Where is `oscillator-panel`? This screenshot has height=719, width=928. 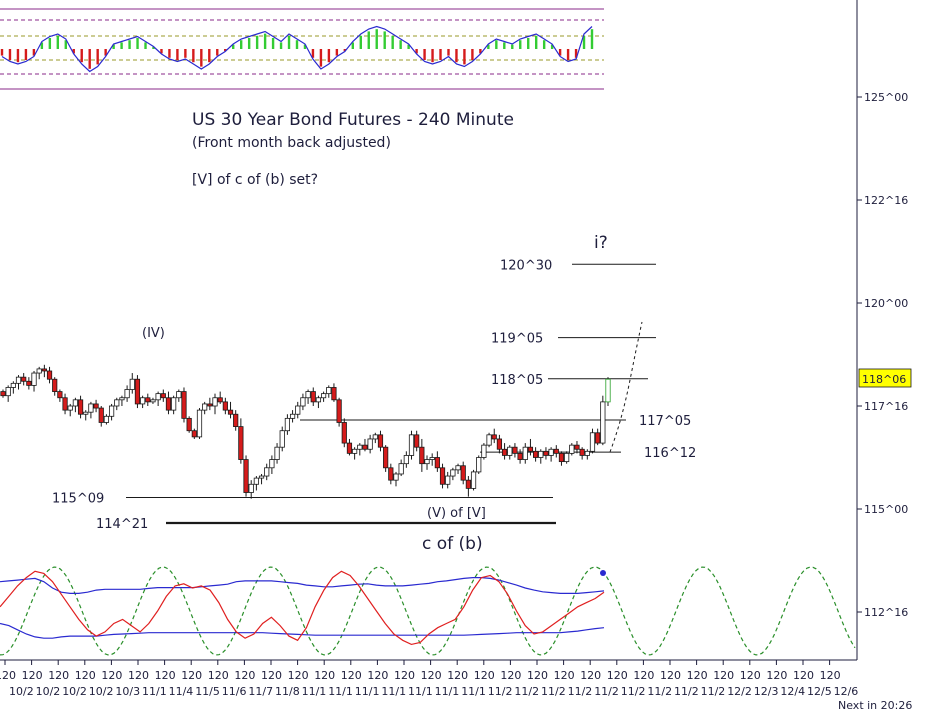
oscillator-panel is located at coordinates (428, 611).